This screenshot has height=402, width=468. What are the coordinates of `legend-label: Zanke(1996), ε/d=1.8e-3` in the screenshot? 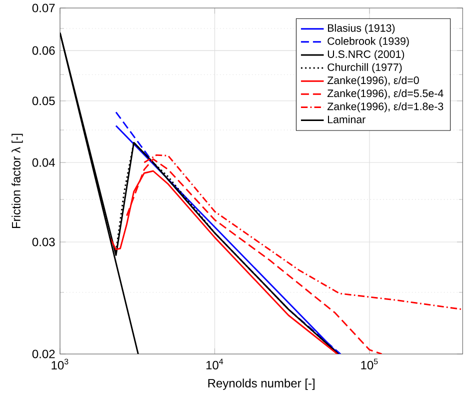 It's located at (385, 107).